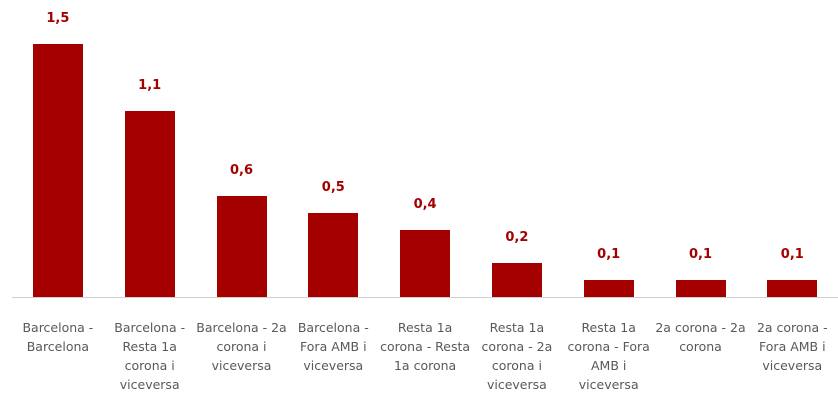 The width and height of the screenshot is (838, 408). I want to click on x-tick-label: 2a corona - 2a corona, so click(700, 337).